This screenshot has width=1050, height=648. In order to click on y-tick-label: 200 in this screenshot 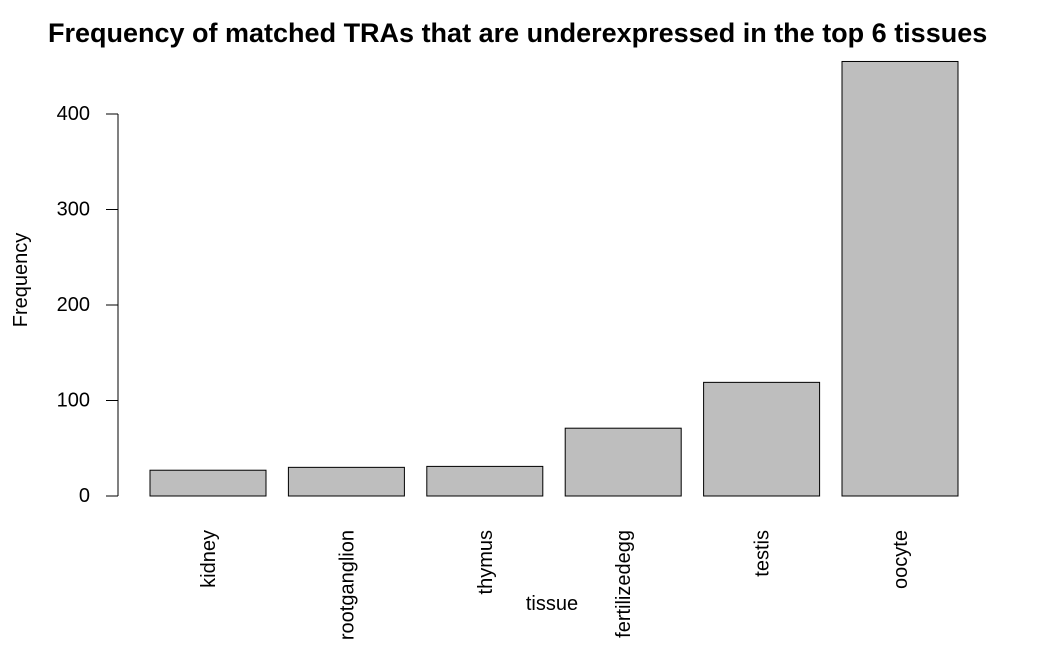, I will do `click(73, 305)`.